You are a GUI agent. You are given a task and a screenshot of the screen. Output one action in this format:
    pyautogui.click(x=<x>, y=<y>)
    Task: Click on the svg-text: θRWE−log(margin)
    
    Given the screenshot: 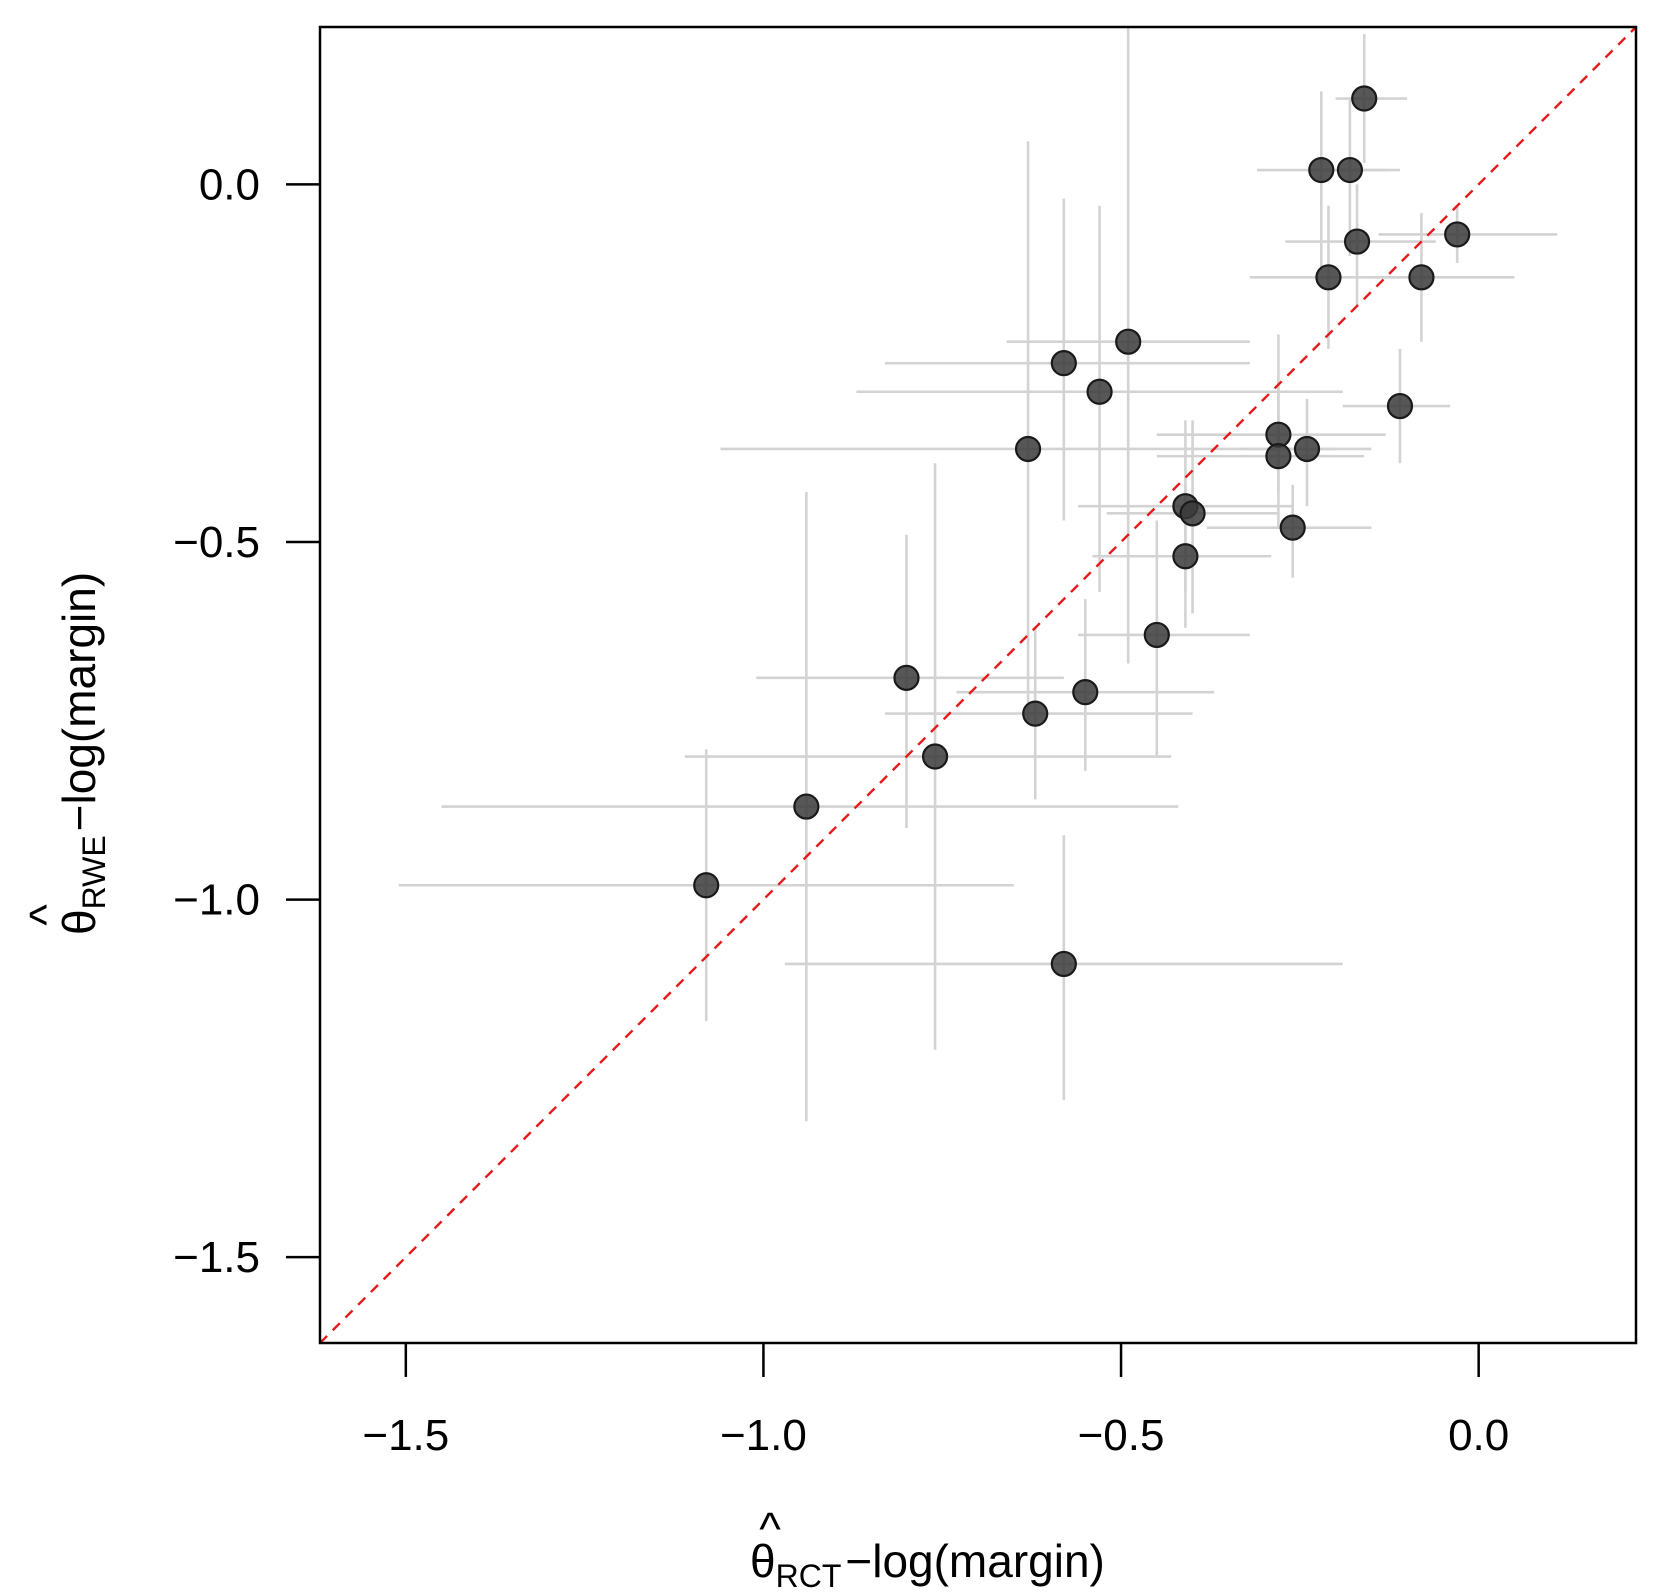 What is the action you would take?
    pyautogui.click(x=82, y=753)
    